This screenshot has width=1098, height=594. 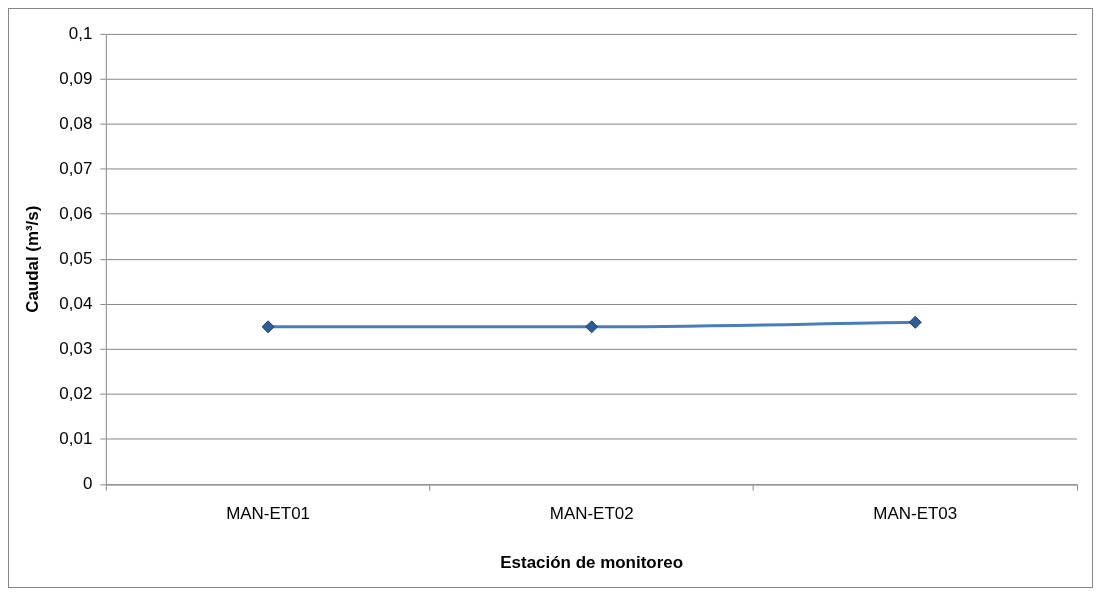 I want to click on y-tick-label: 0,01, so click(x=76, y=439).